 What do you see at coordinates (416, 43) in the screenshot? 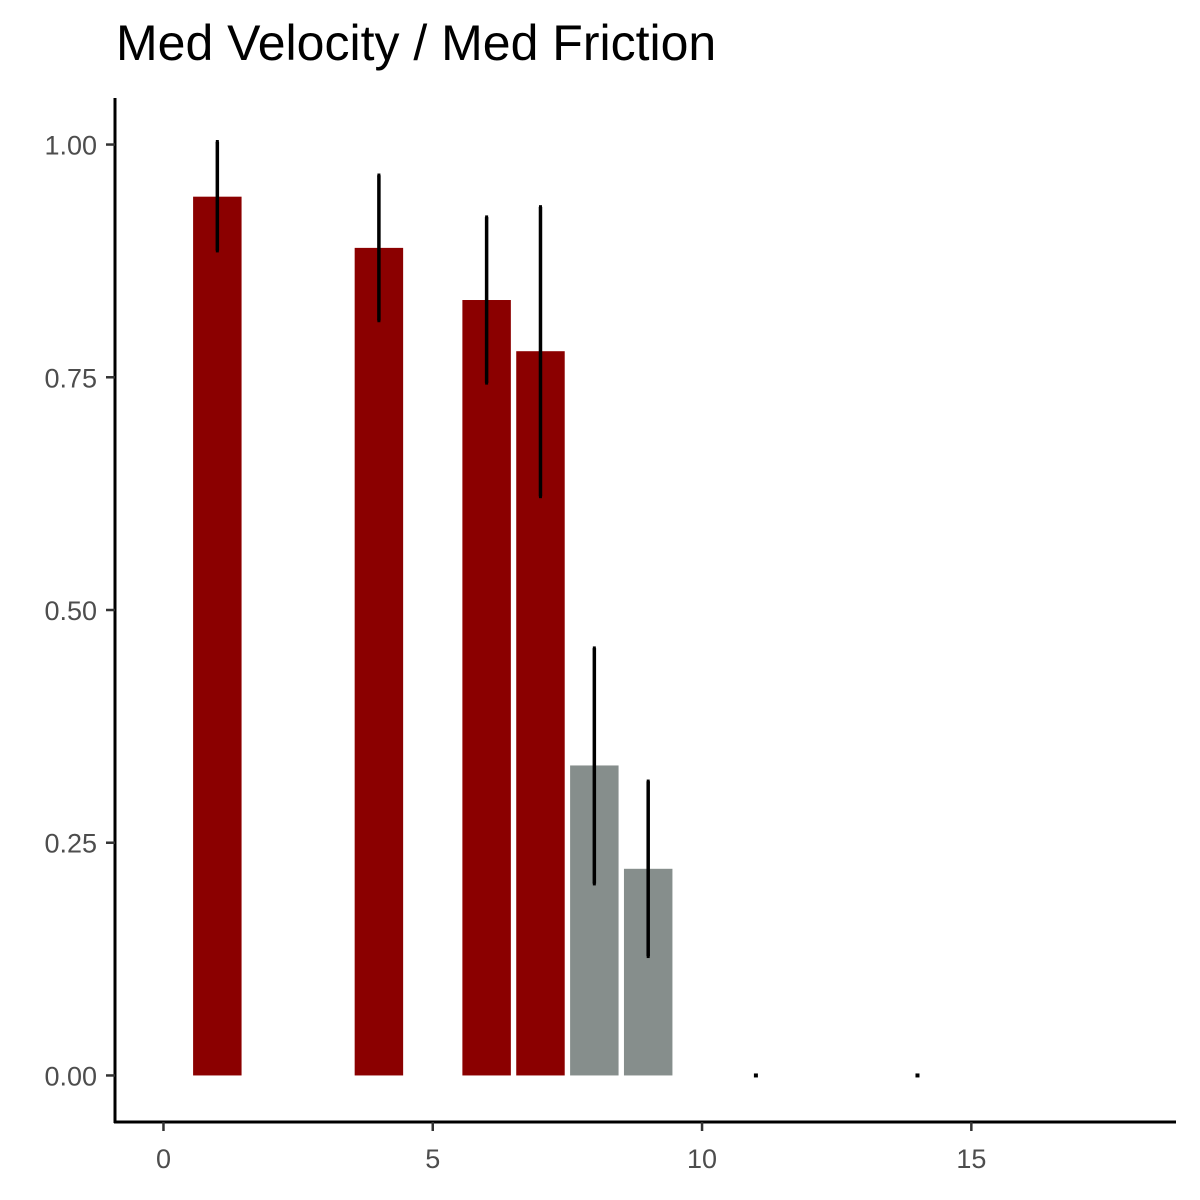
I see `chart-title: Med Velocity / Med Friction` at bounding box center [416, 43].